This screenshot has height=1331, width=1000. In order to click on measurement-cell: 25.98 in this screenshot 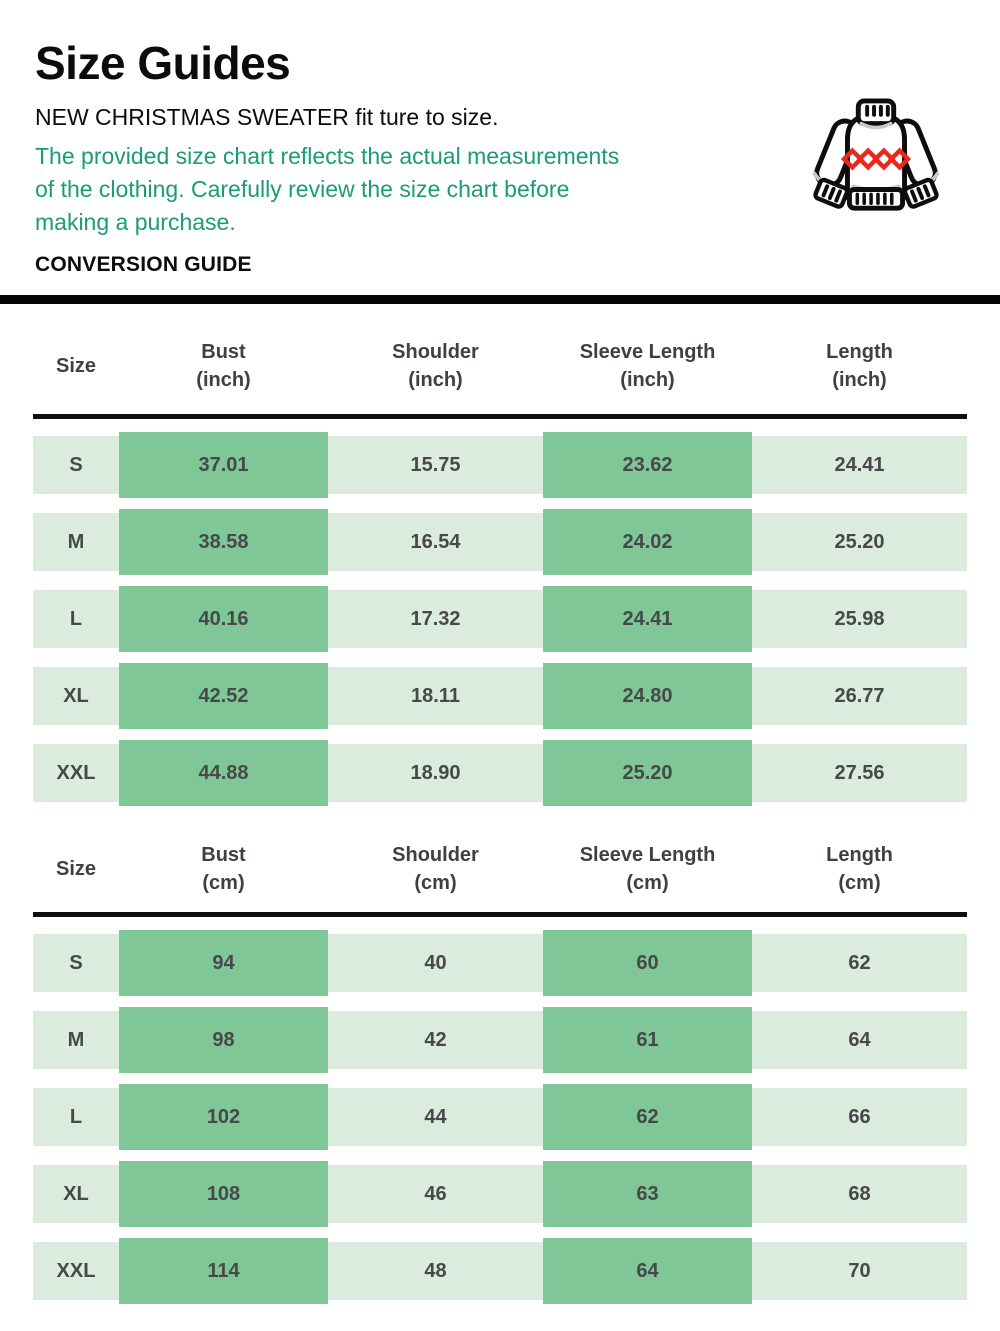, I will do `click(859, 619)`.